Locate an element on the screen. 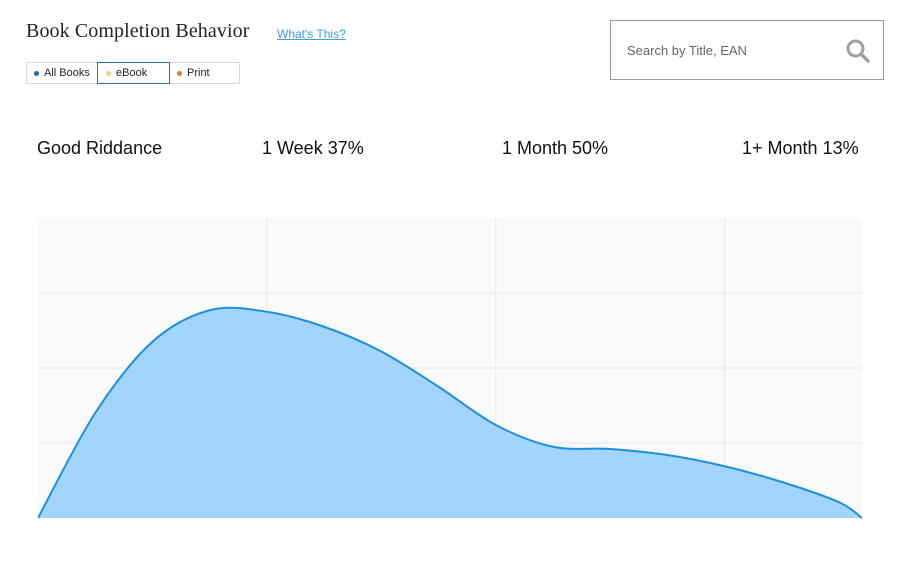 This screenshot has height=571, width=900. book-title: Good Riddance is located at coordinates (100, 148).